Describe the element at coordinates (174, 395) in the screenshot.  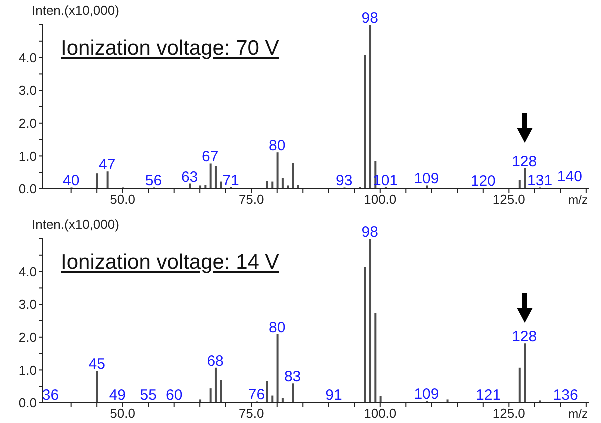
I see `annotation: 60` at that location.